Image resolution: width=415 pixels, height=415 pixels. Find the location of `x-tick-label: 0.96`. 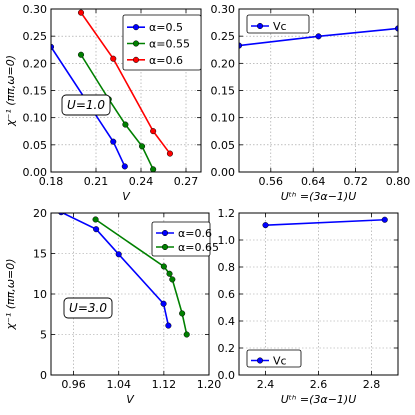

x-tick-label: 0.96 is located at coordinates (73, 384).